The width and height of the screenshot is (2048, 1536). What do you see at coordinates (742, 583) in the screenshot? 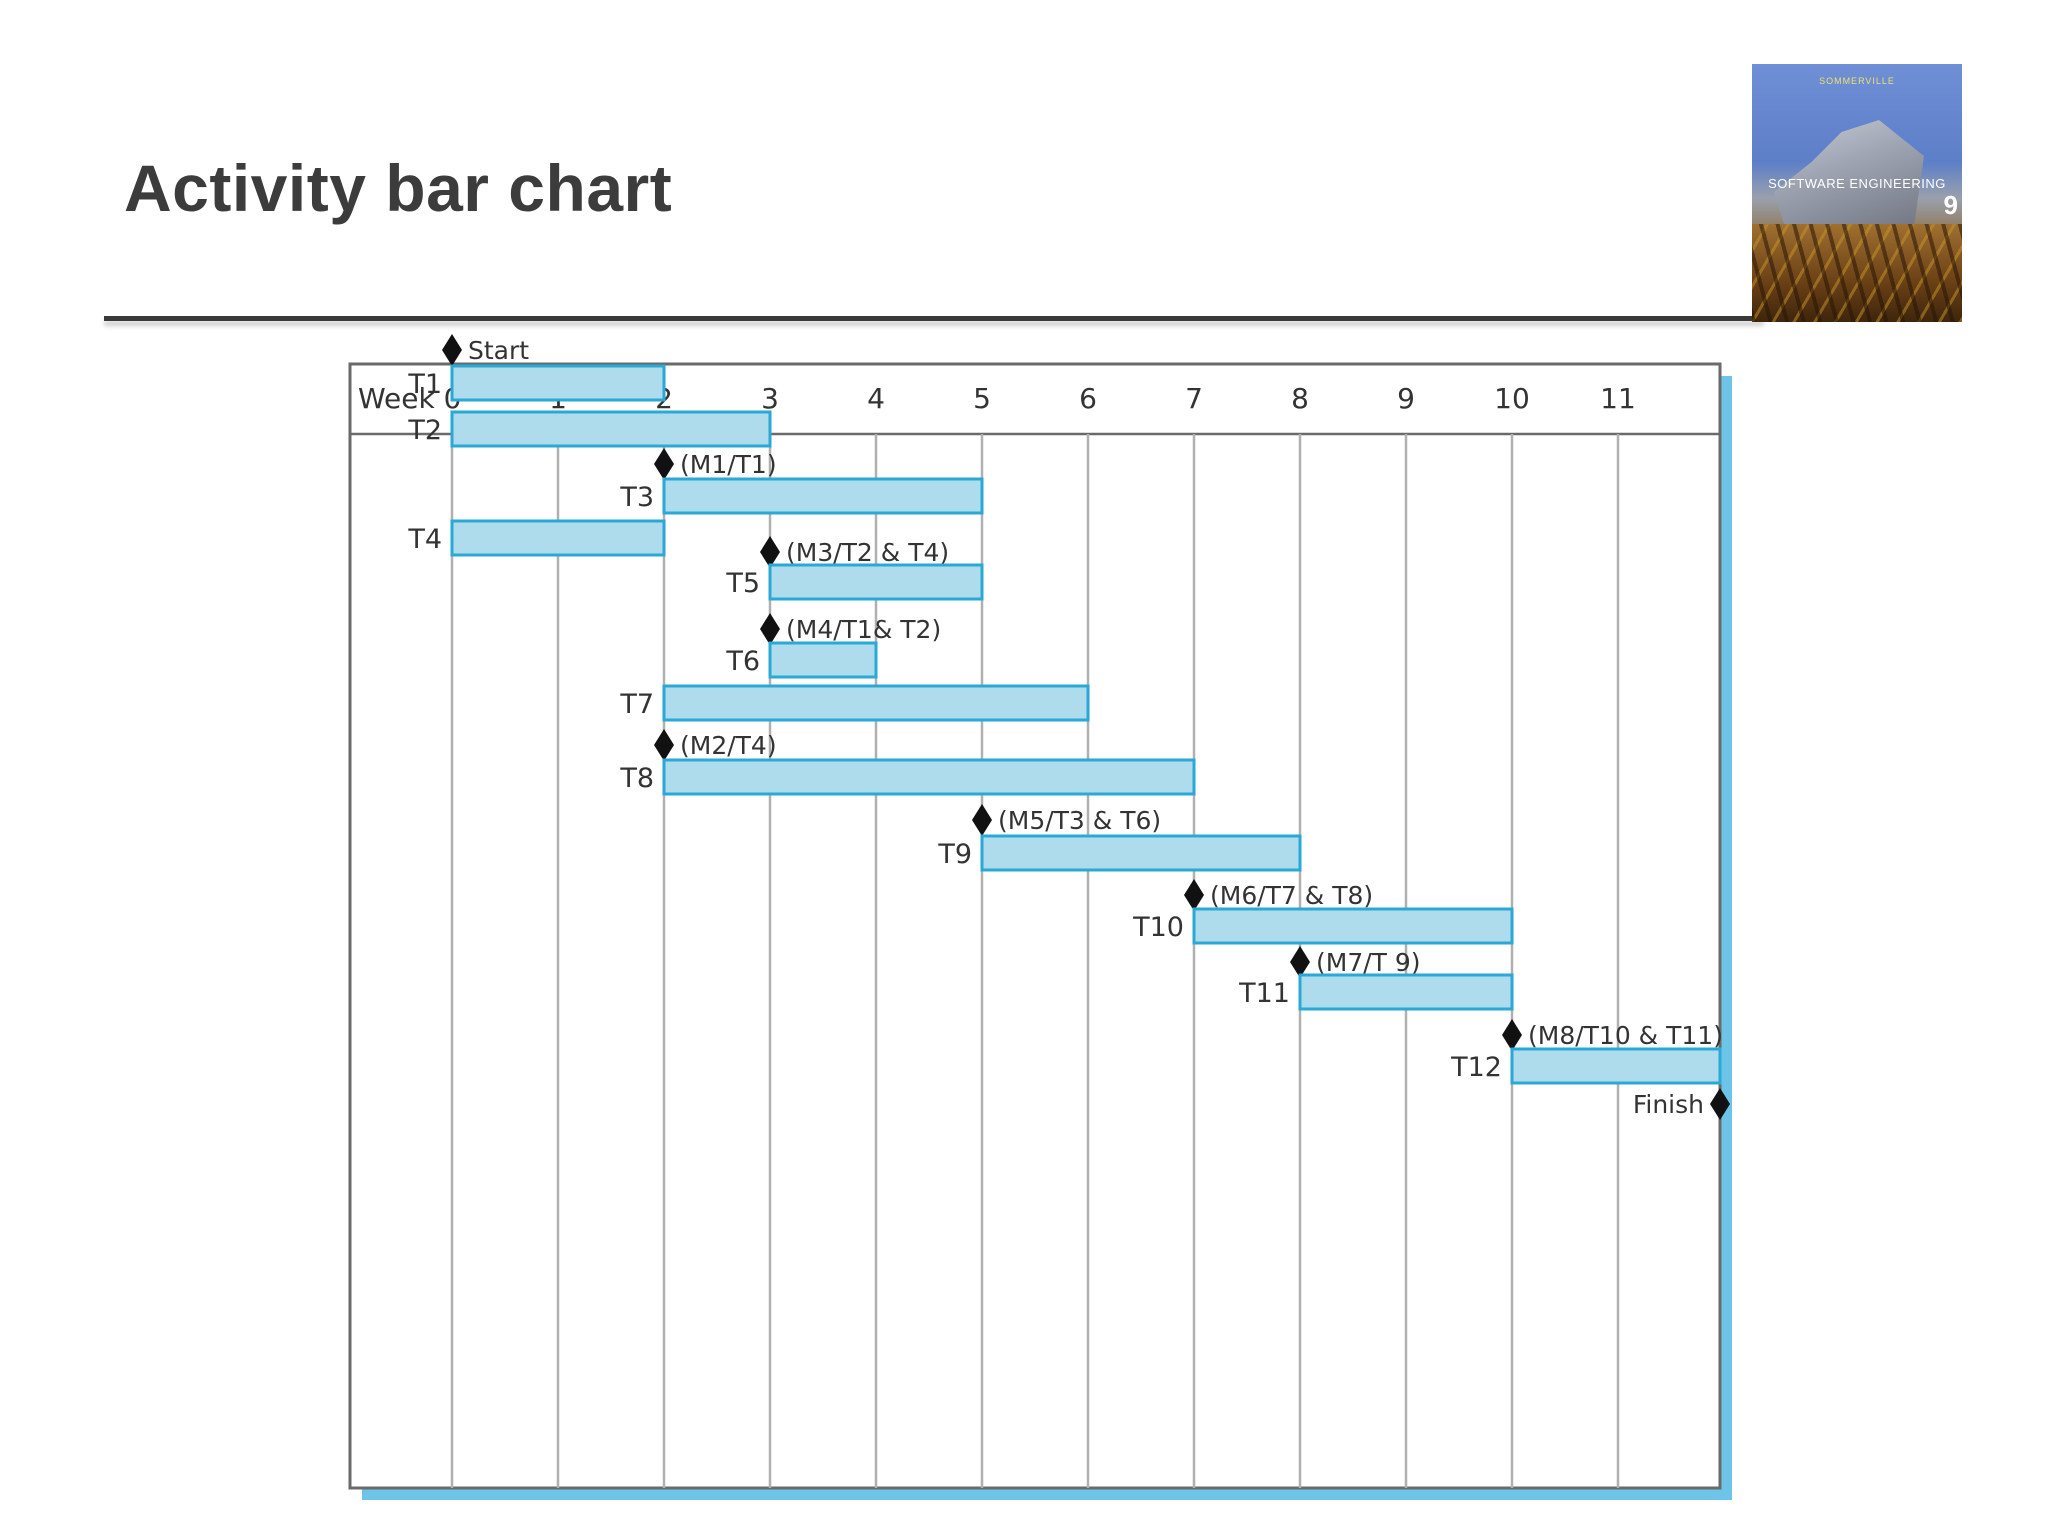
I see `task-label: T5` at bounding box center [742, 583].